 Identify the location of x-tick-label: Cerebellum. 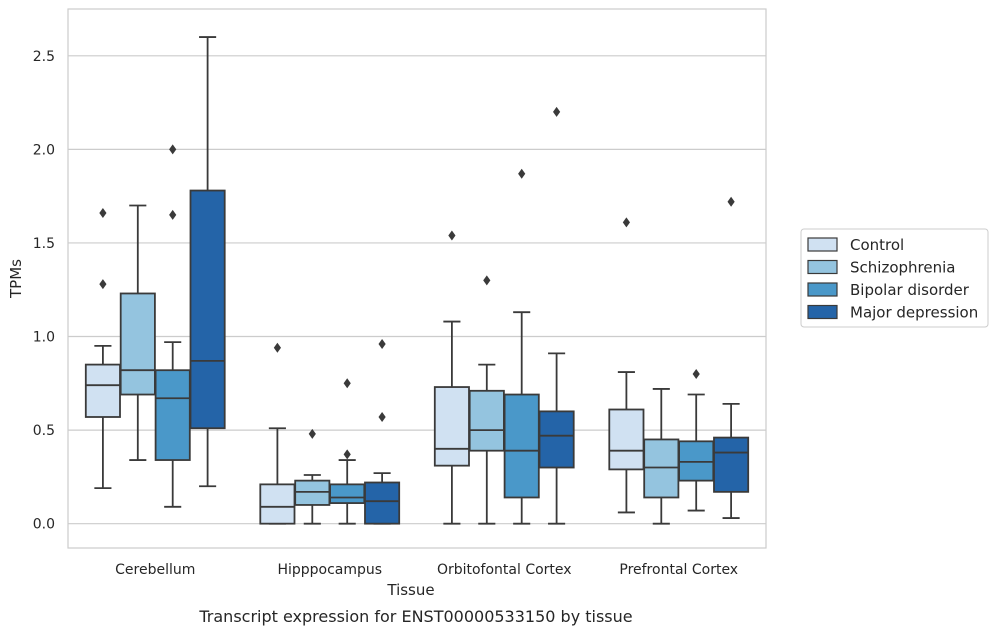
(155, 570).